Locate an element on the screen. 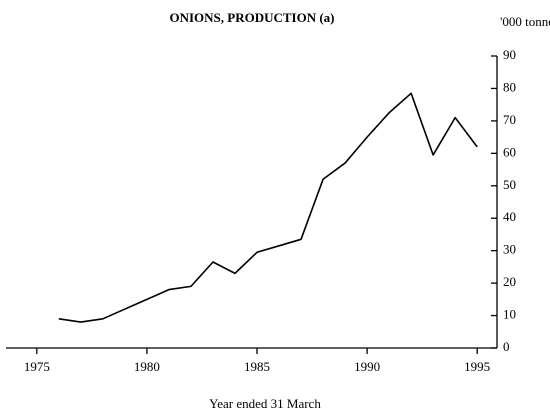 Image resolution: width=550 pixels, height=414 pixels. y-tick-label: 60 is located at coordinates (509, 151).